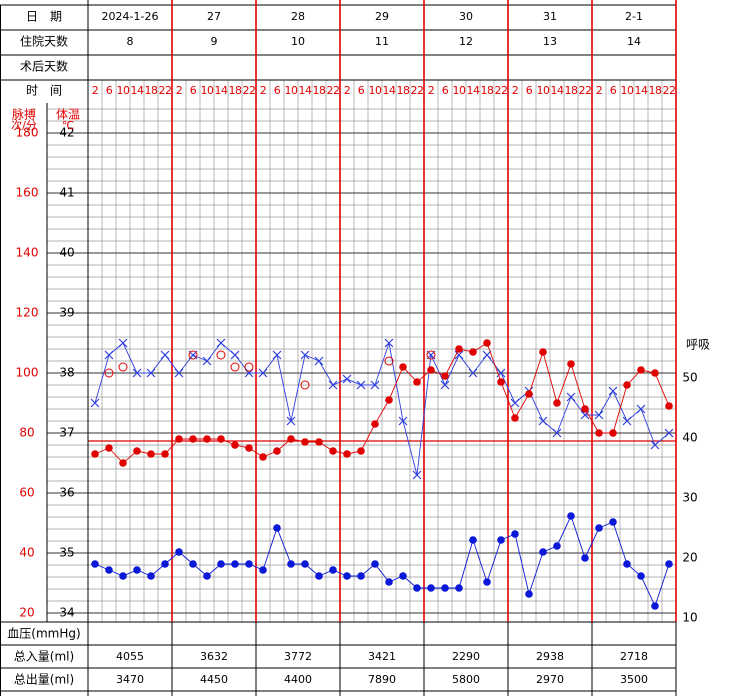 This screenshot has width=738, height=696. I want to click on footer-value: 2970, so click(550, 679).